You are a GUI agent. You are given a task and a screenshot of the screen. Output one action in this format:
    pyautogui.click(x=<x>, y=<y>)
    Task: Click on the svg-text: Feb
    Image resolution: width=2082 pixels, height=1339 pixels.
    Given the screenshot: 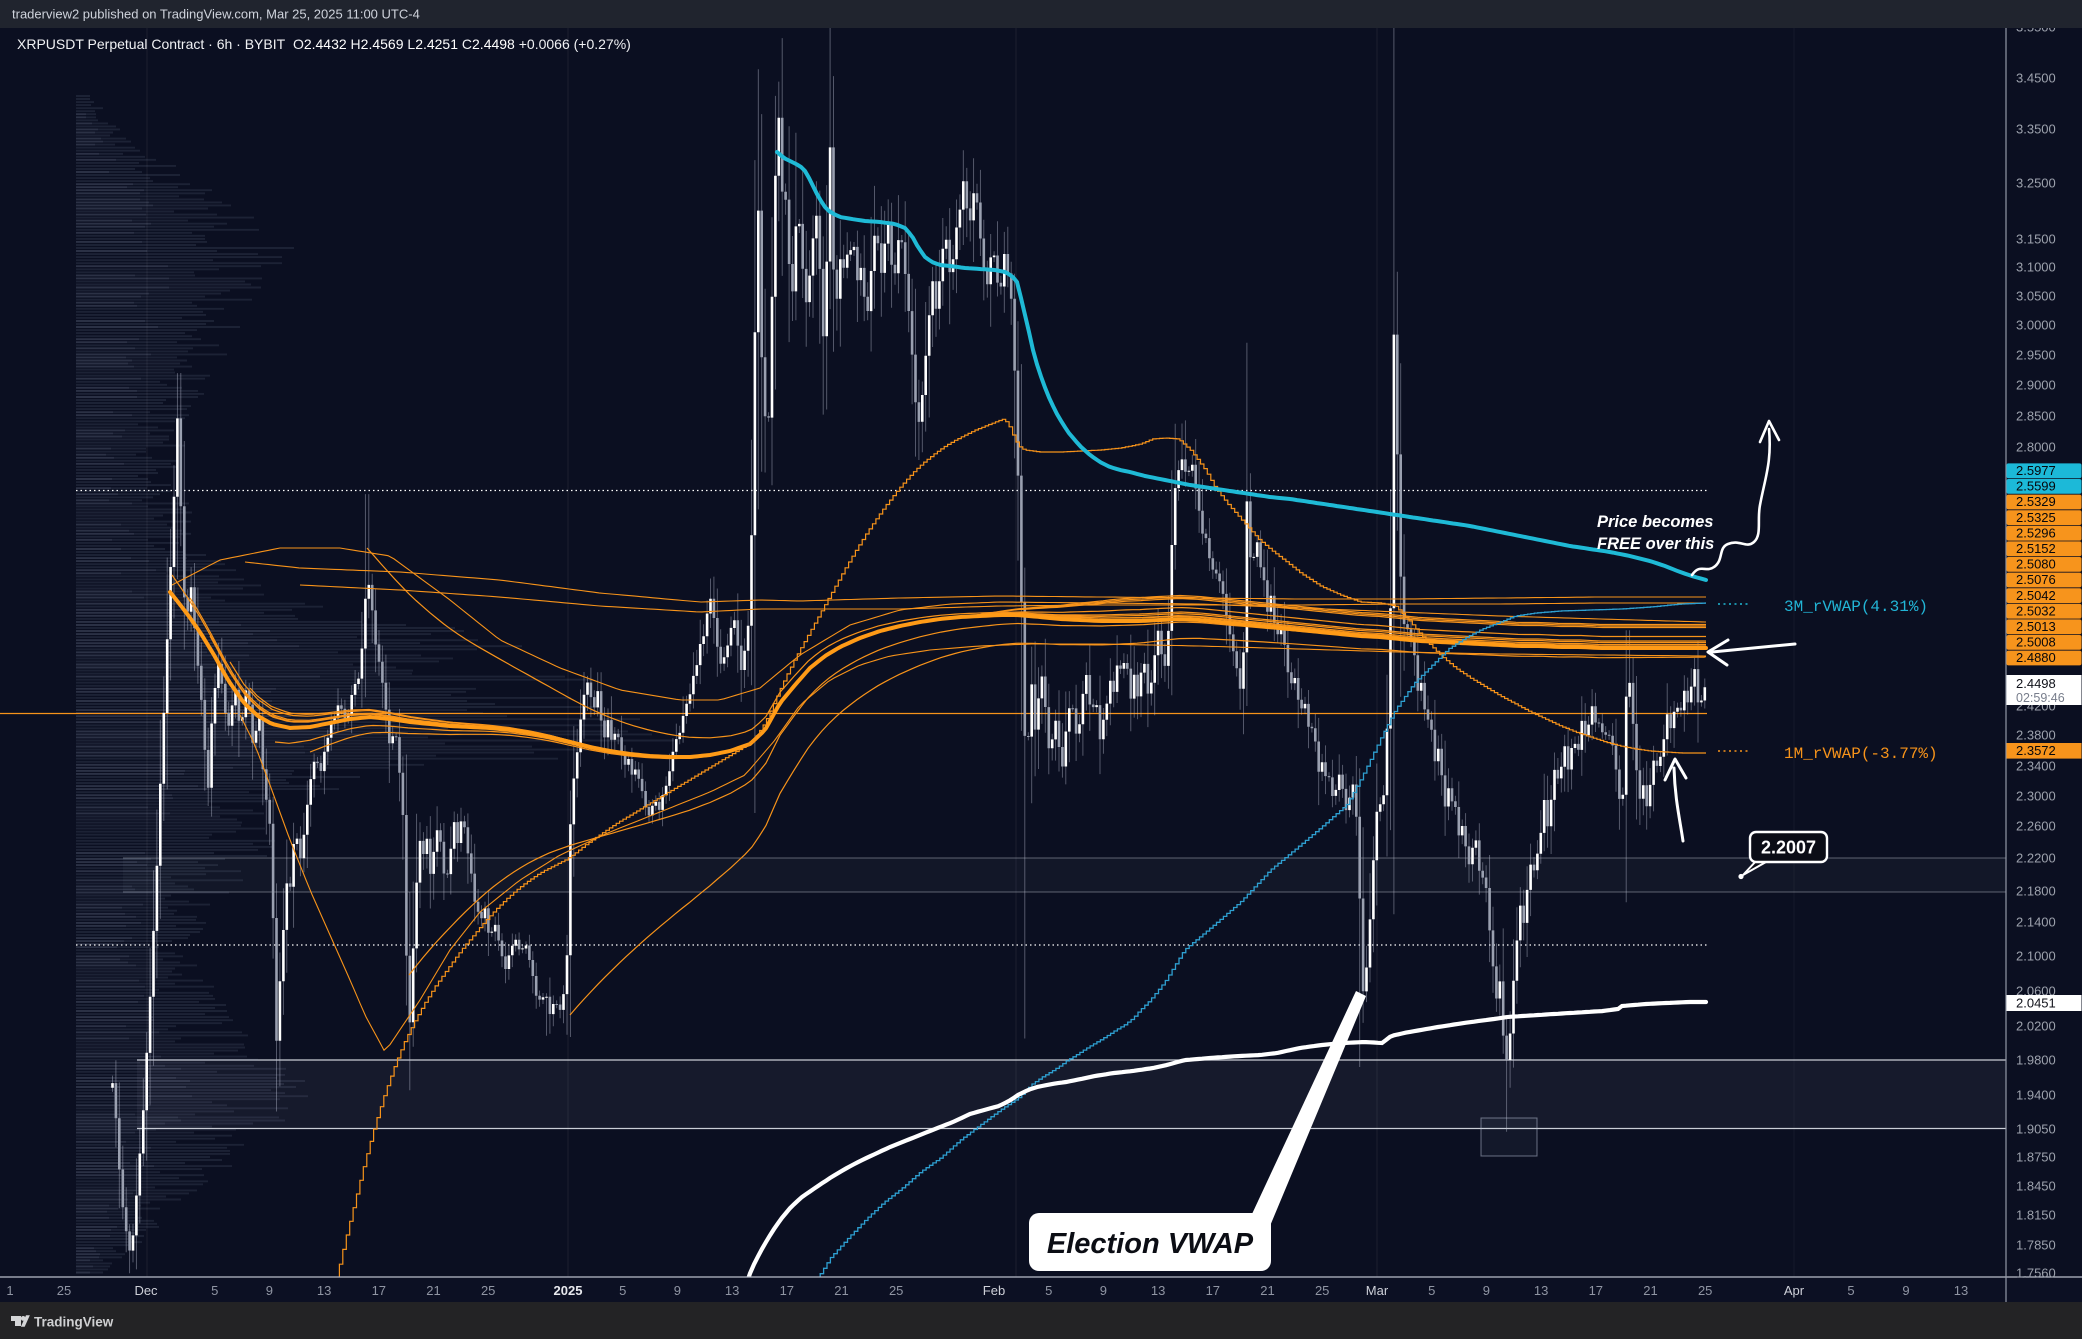 What is the action you would take?
    pyautogui.click(x=994, y=1290)
    